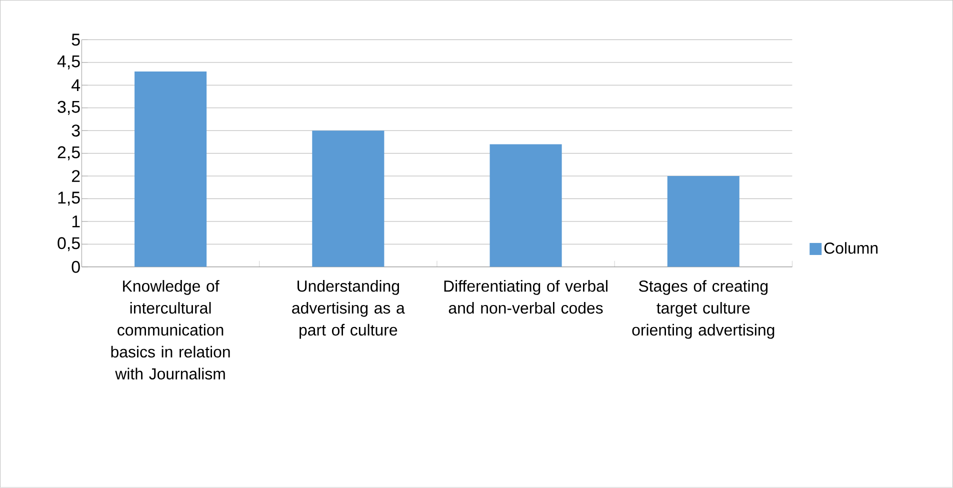 This screenshot has height=488, width=953. I want to click on legend-label: Column, so click(851, 248).